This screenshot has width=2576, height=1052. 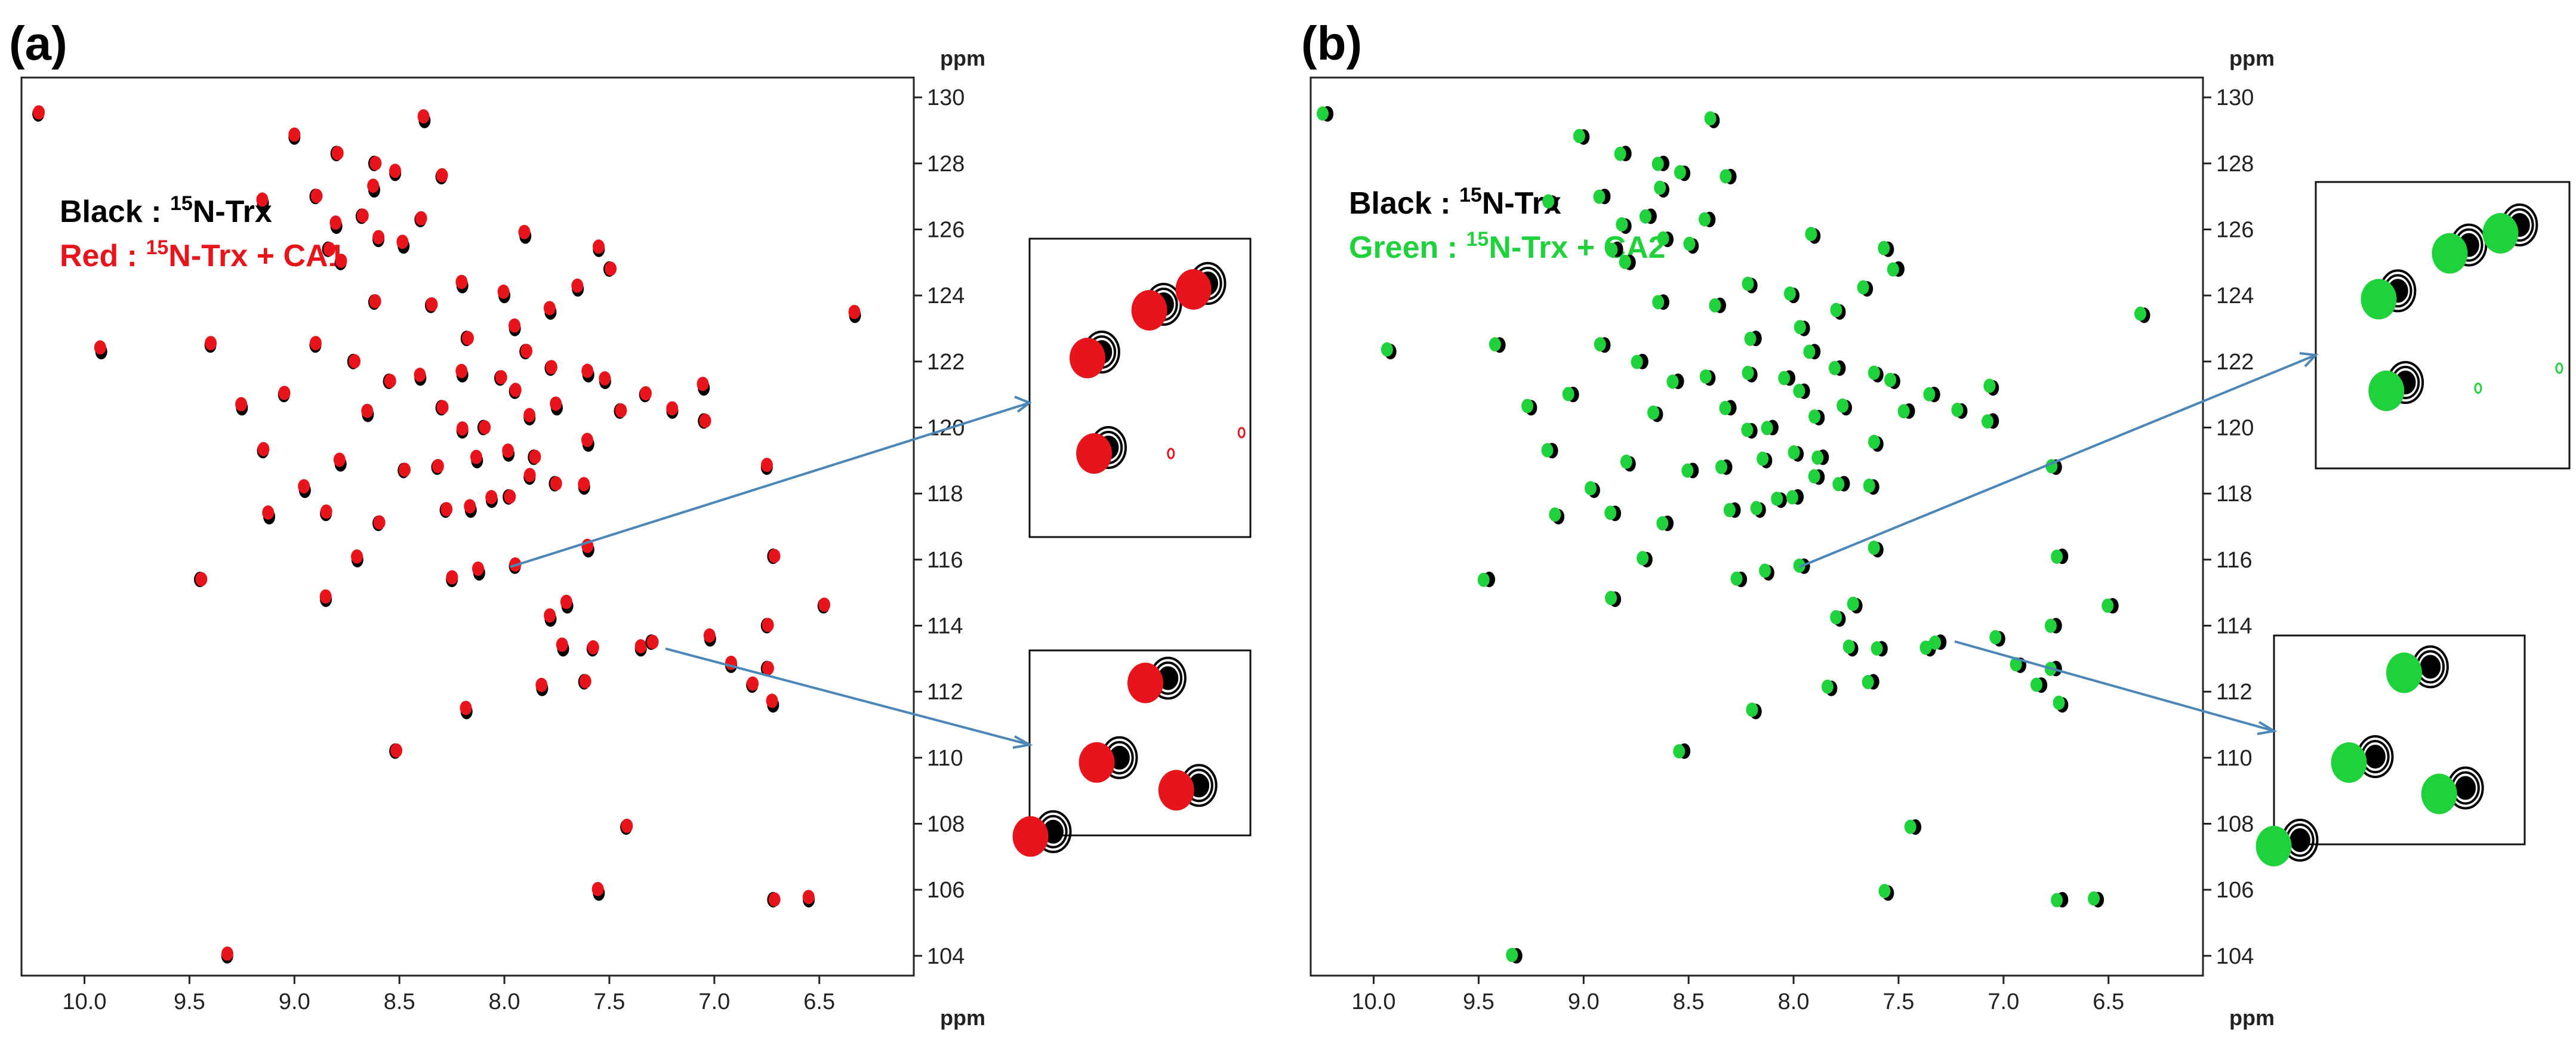 I want to click on inset-reference-contour, so click(x=2300, y=840).